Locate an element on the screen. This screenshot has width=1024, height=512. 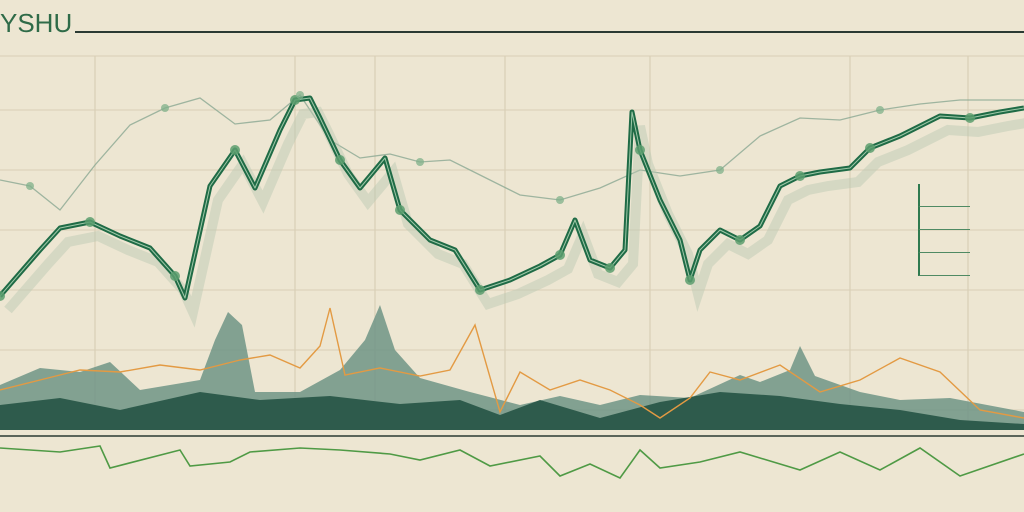
bottom-line is located at coordinates (512, 462).